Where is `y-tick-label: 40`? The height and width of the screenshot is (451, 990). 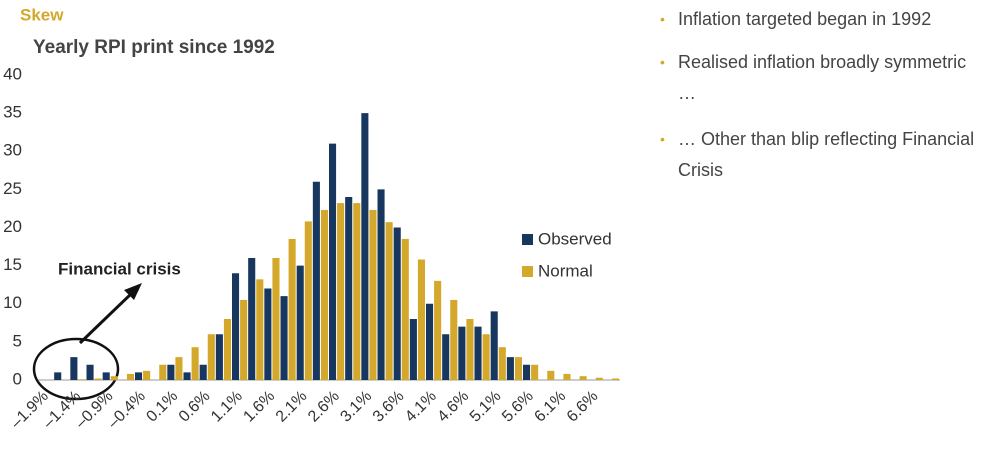
y-tick-label: 40 is located at coordinates (12, 73).